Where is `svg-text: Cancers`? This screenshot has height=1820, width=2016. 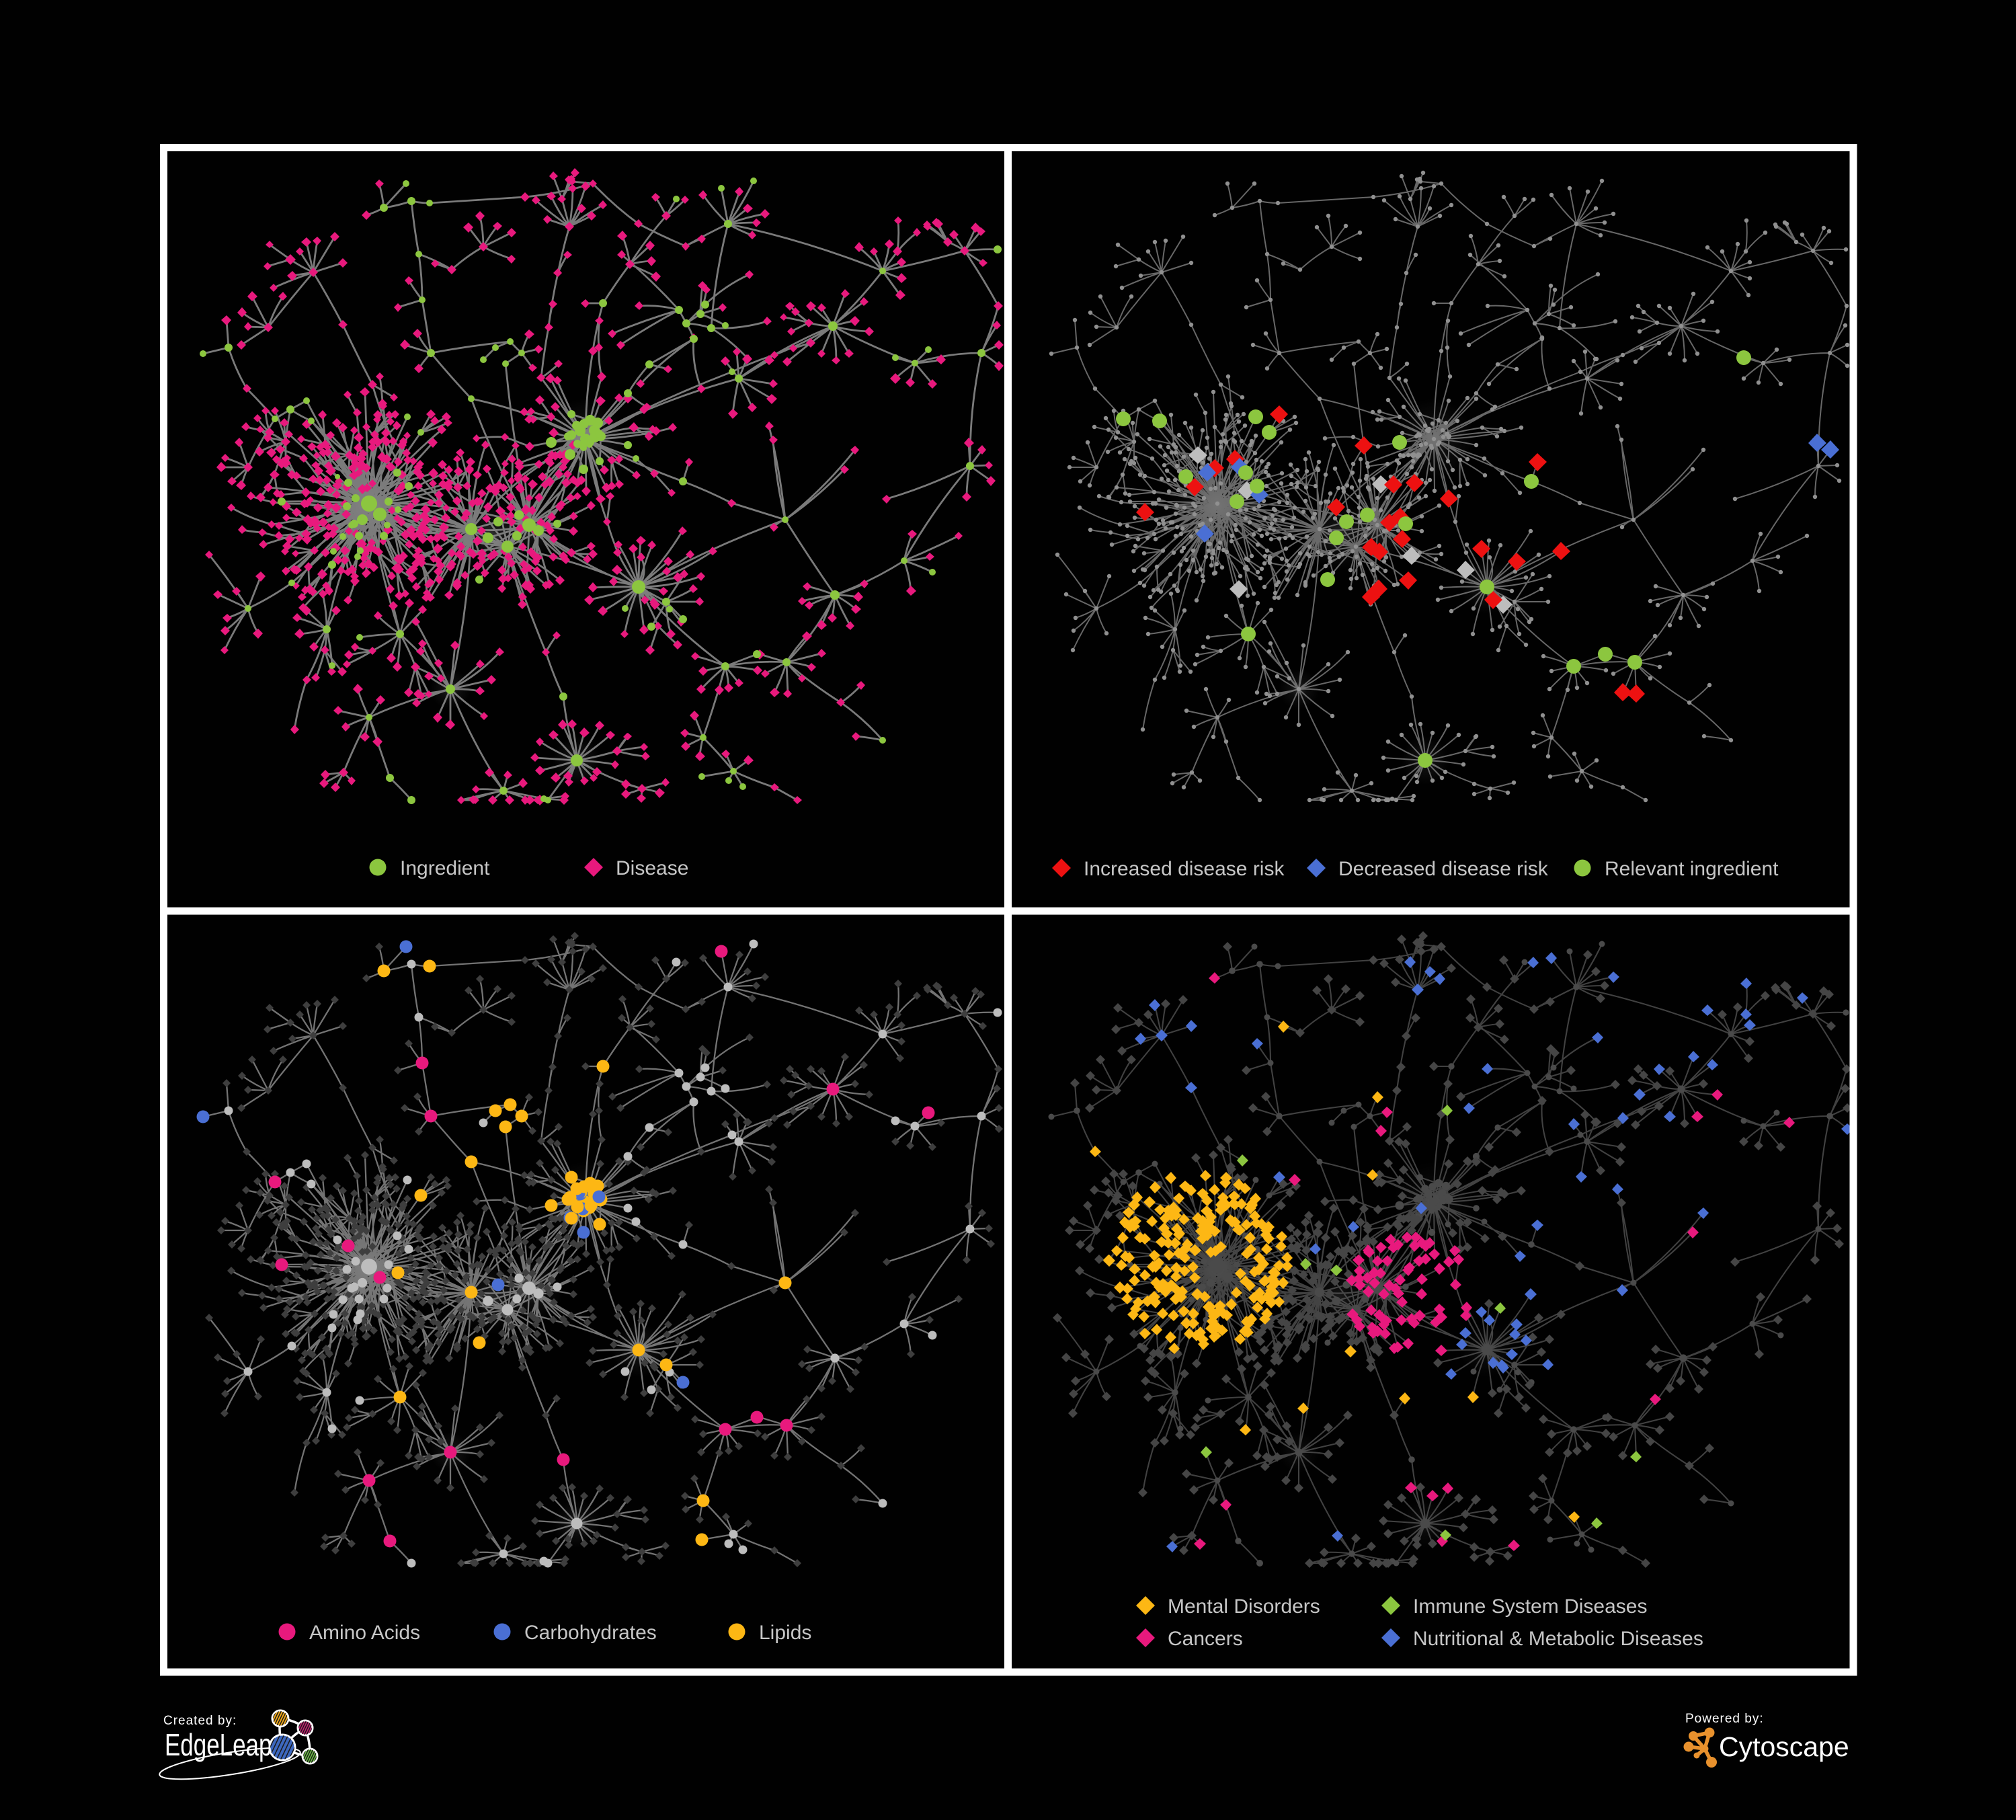
svg-text: Cancers is located at coordinates (1205, 1639).